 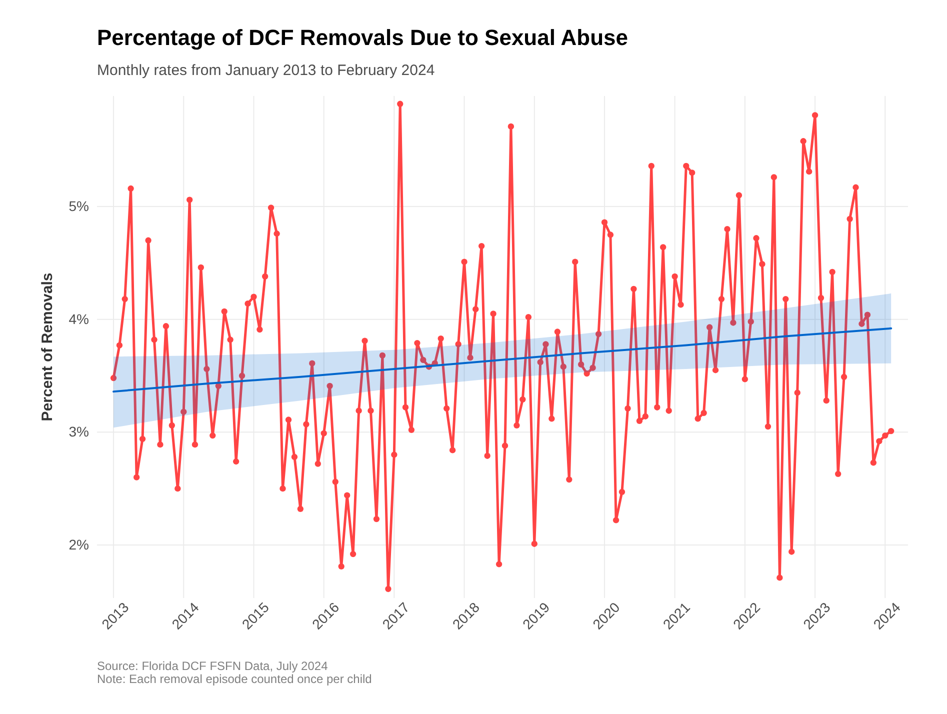 What do you see at coordinates (78, 318) in the screenshot?
I see `y-tick-label: 4%` at bounding box center [78, 318].